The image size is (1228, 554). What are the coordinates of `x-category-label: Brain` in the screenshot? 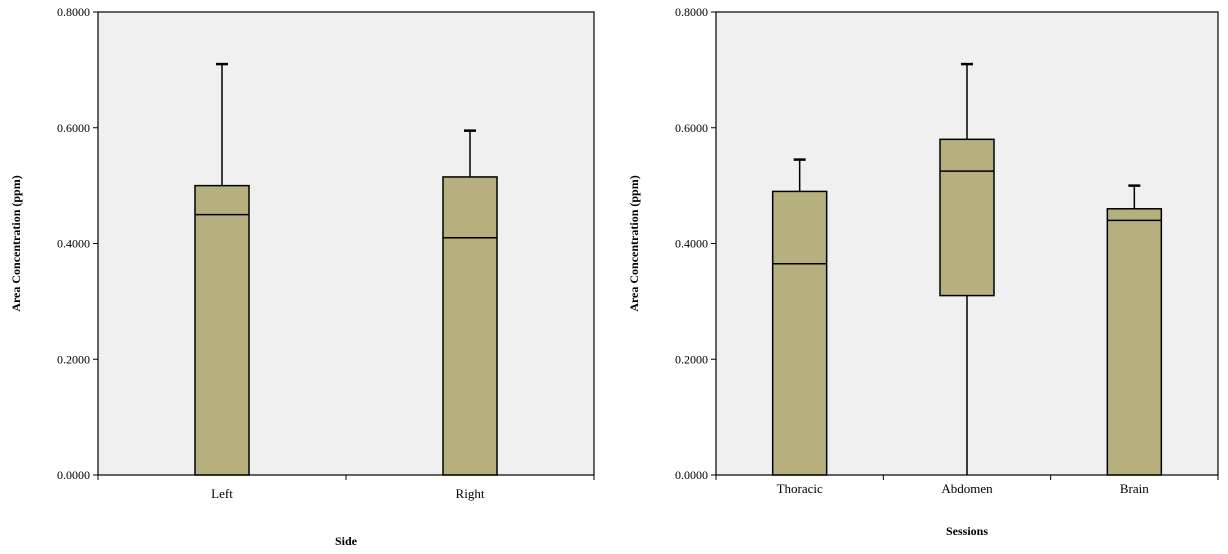 It's located at (1134, 488).